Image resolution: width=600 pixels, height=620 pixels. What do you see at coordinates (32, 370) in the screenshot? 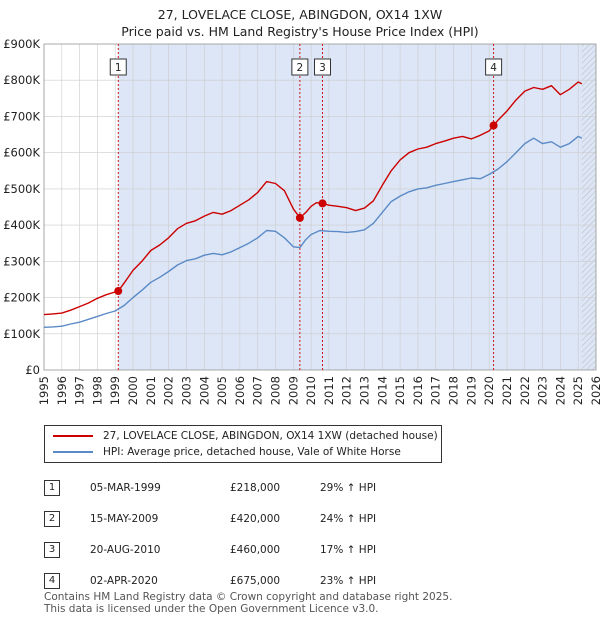
I see `y-tick-label: £0` at bounding box center [32, 370].